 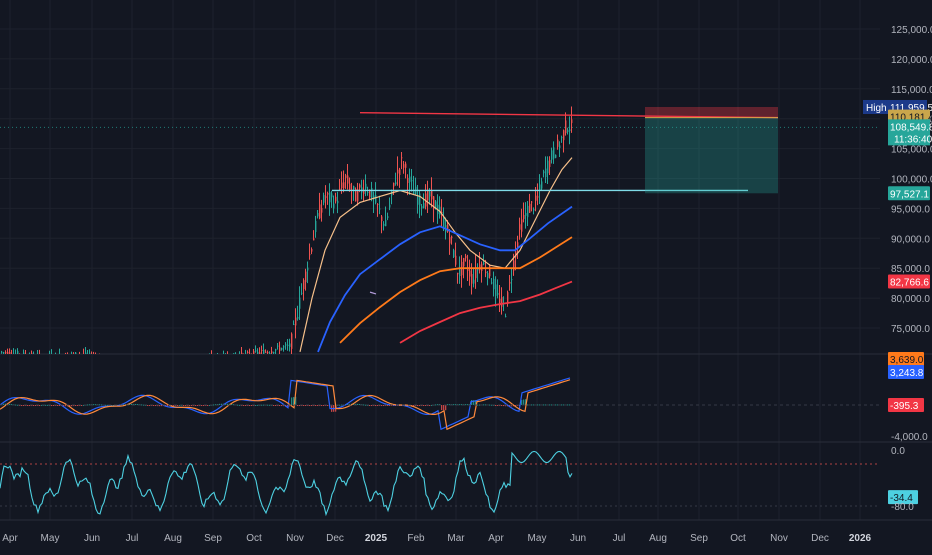 What do you see at coordinates (911, 30) in the screenshot?
I see `y-tick-label: 125,000.0` at bounding box center [911, 30].